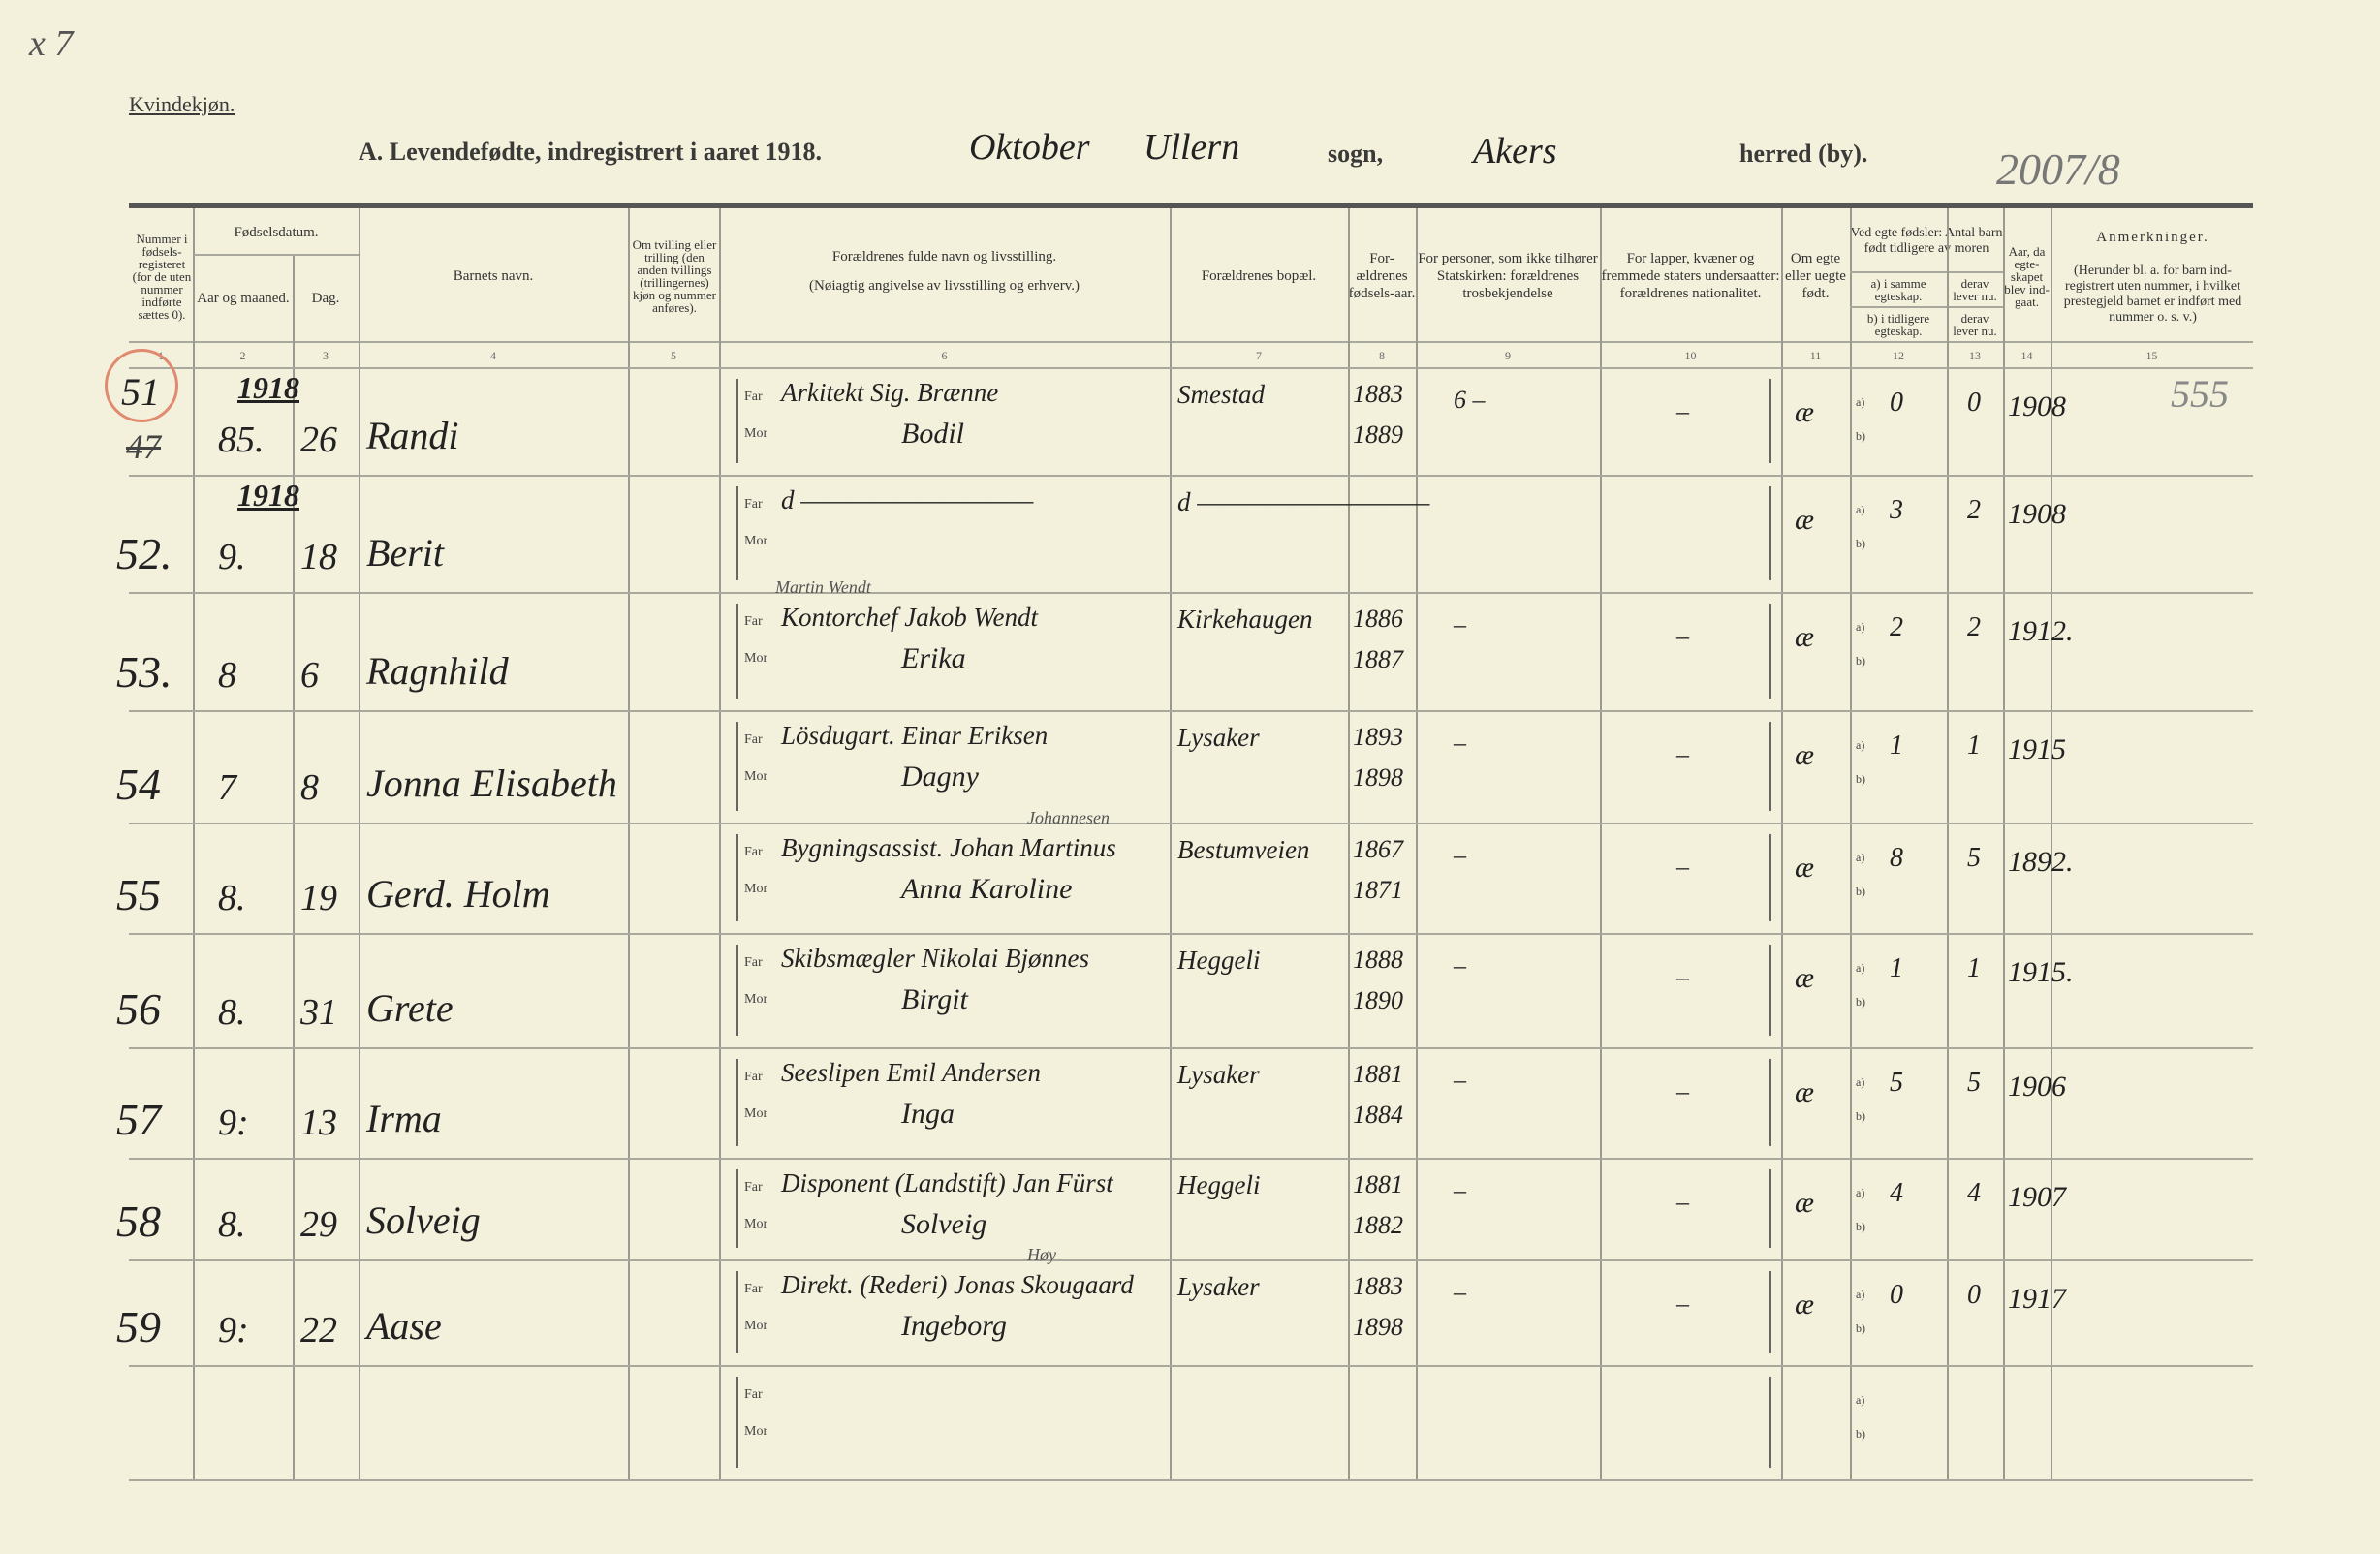  What do you see at coordinates (958, 1285) in the screenshot?
I see `father-name-occupation: Direkt. (Rederi) Jonas Skougaard` at bounding box center [958, 1285].